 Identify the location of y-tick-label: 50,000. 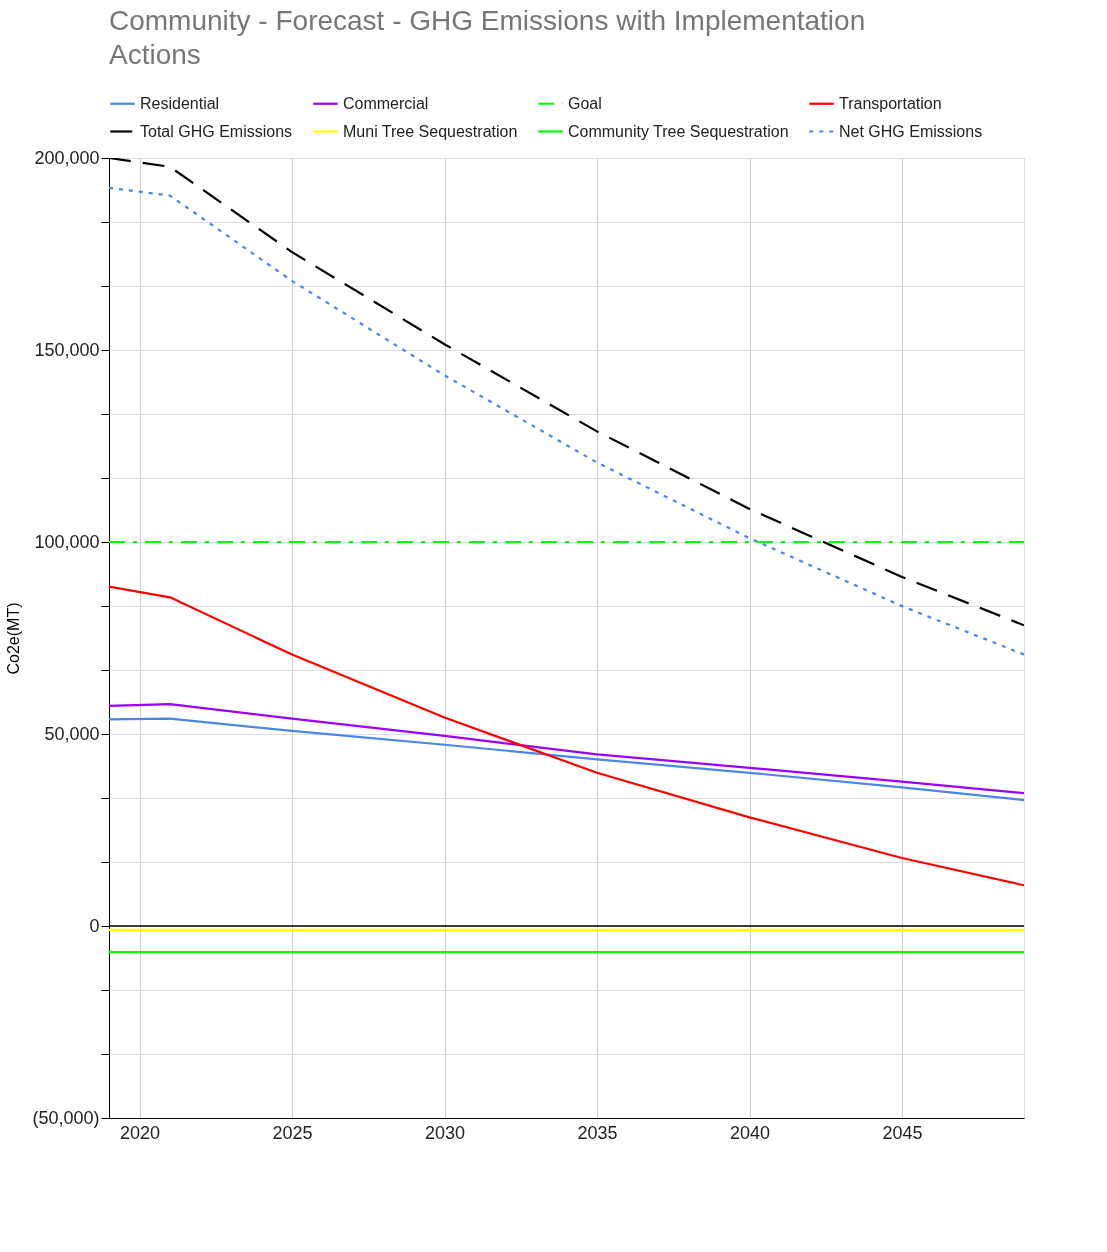
(72, 733).